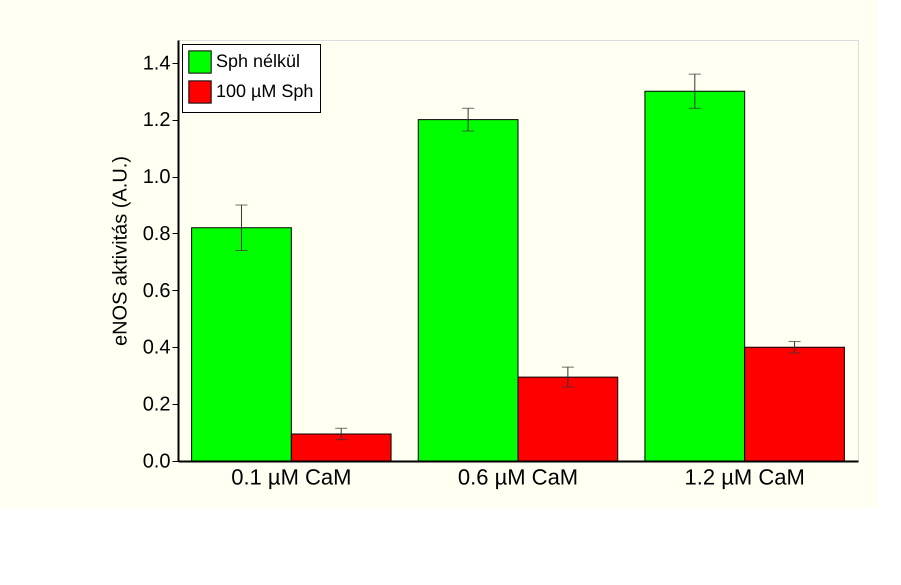 The width and height of the screenshot is (901, 585). Describe the element at coordinates (258, 61) in the screenshot. I see `legend-label: Sph nélkül` at that location.